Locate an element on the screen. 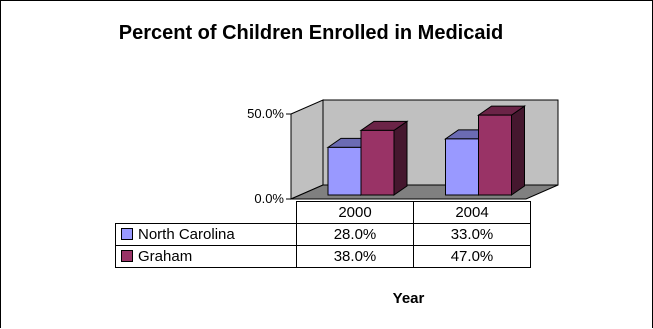  data-value: 28.0% is located at coordinates (355, 234).